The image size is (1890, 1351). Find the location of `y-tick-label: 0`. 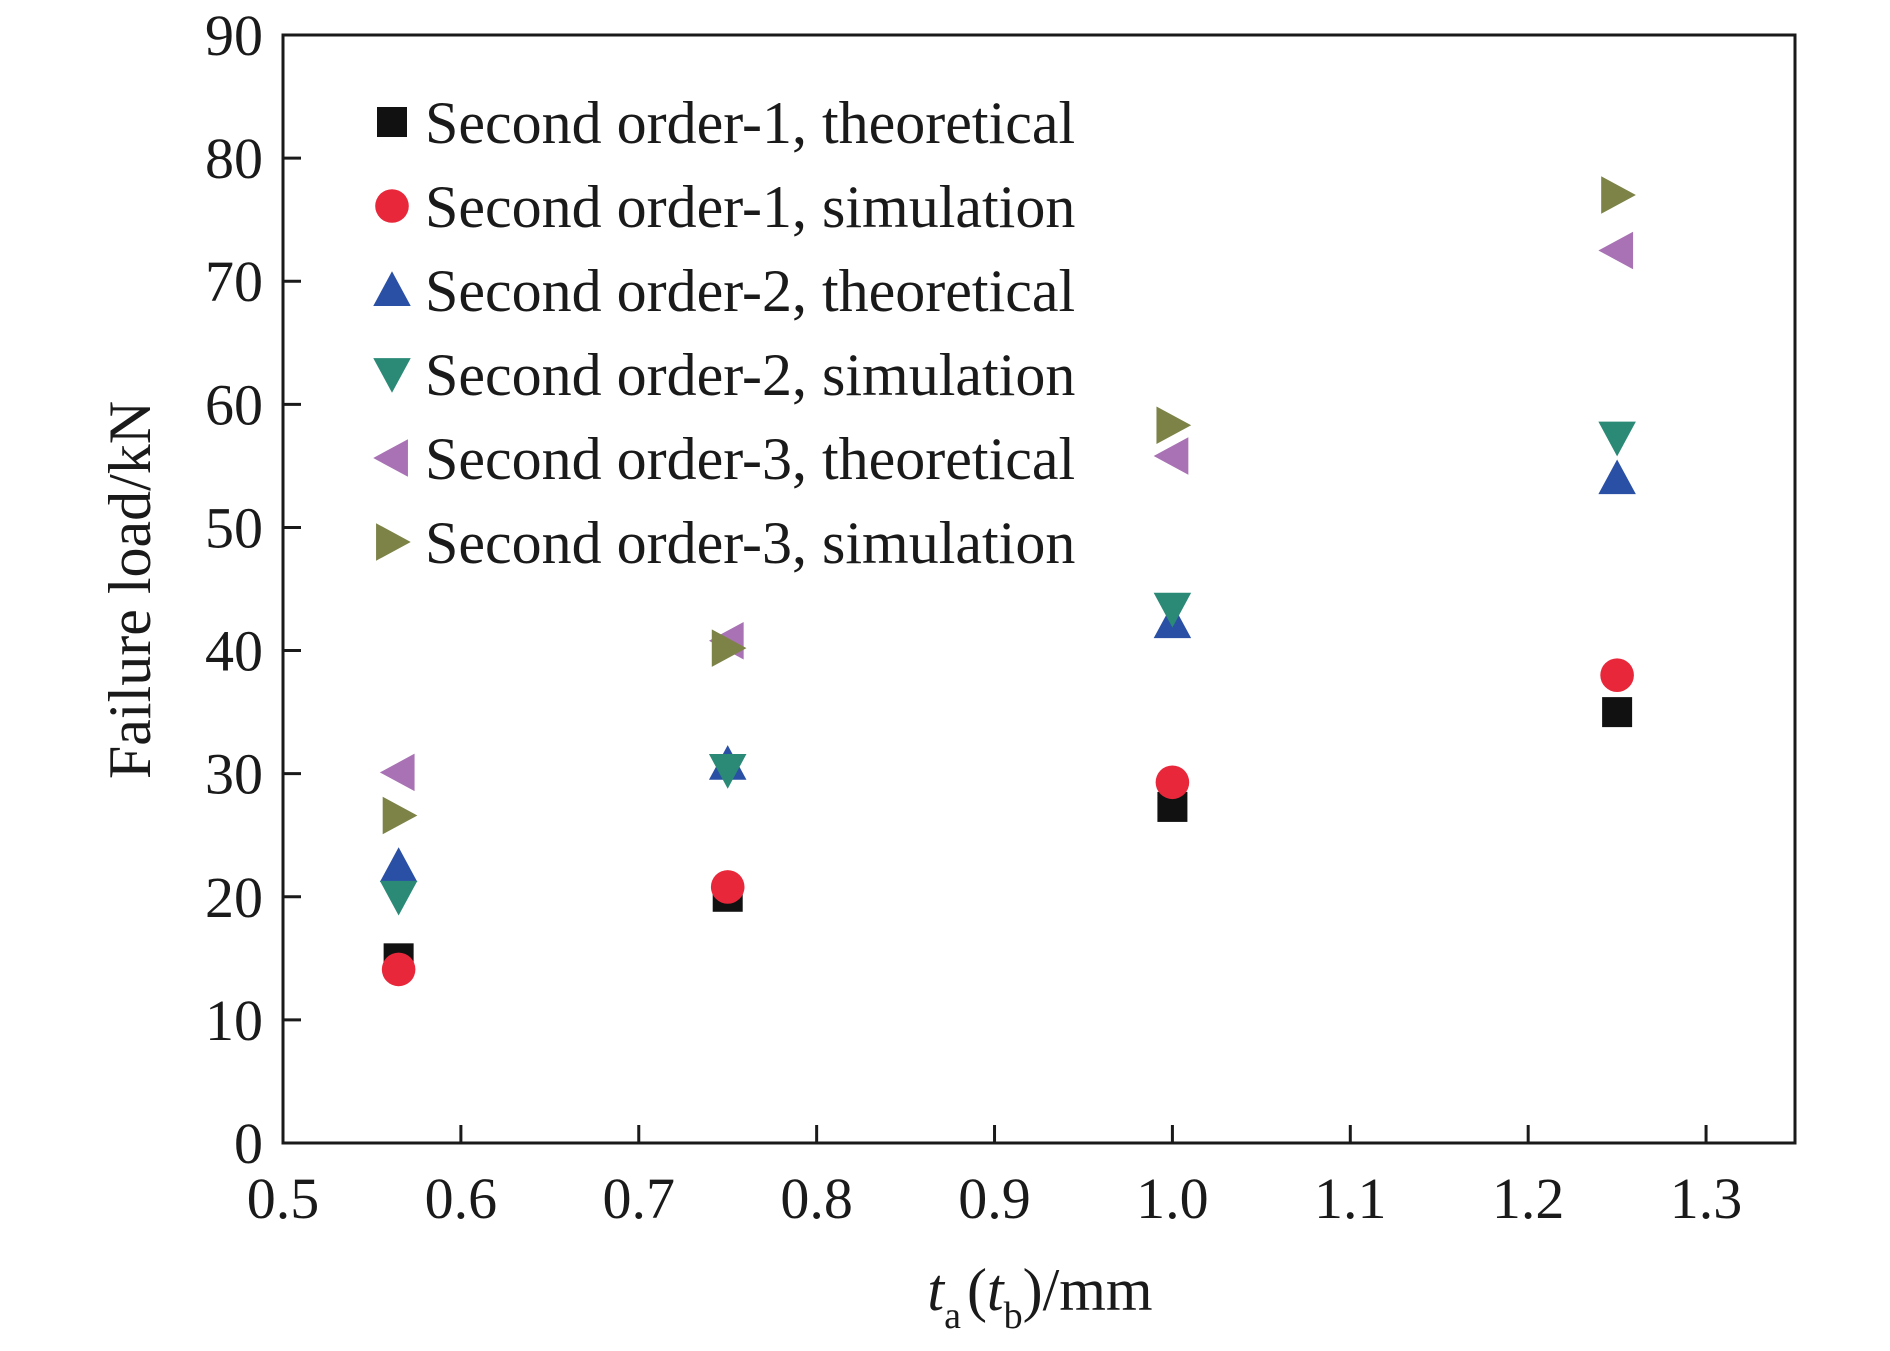

y-tick-label: 0 is located at coordinates (248, 1143).